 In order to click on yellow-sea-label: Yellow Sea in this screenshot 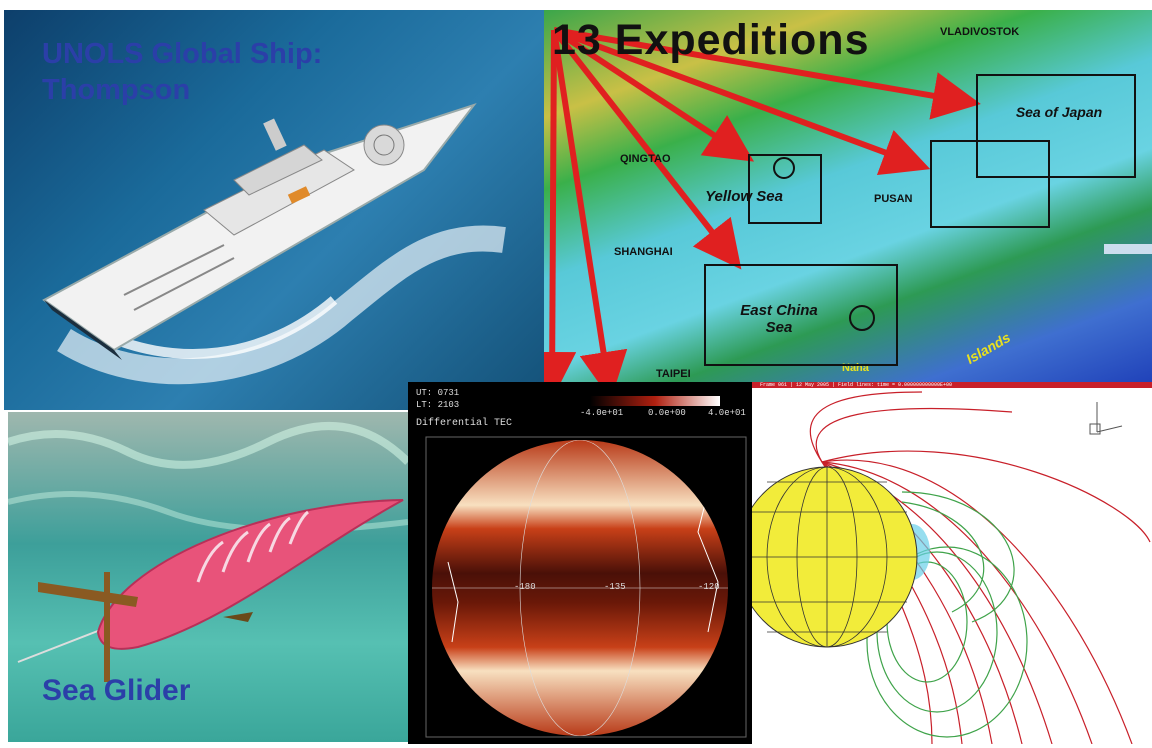, I will do `click(744, 196)`.